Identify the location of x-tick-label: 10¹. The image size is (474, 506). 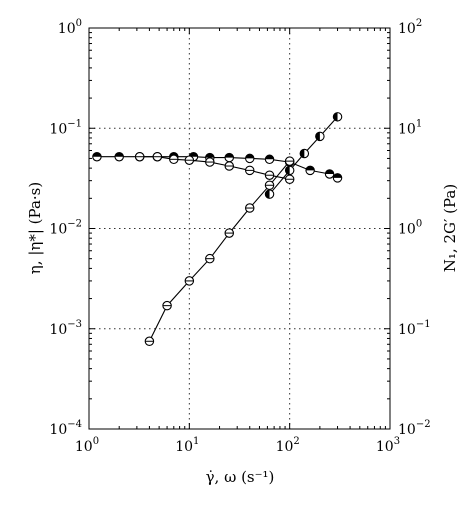
(187, 445).